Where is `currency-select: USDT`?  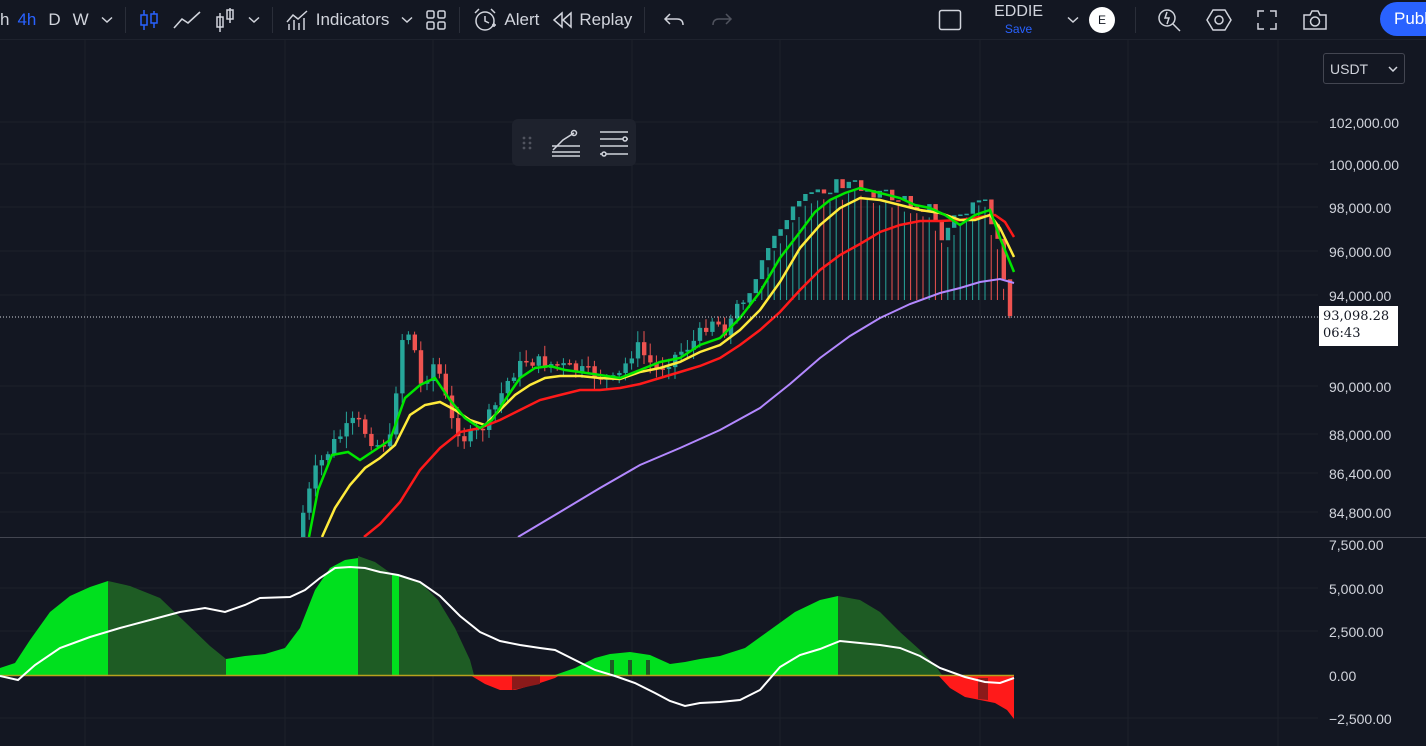 currency-select: USDT is located at coordinates (1364, 68).